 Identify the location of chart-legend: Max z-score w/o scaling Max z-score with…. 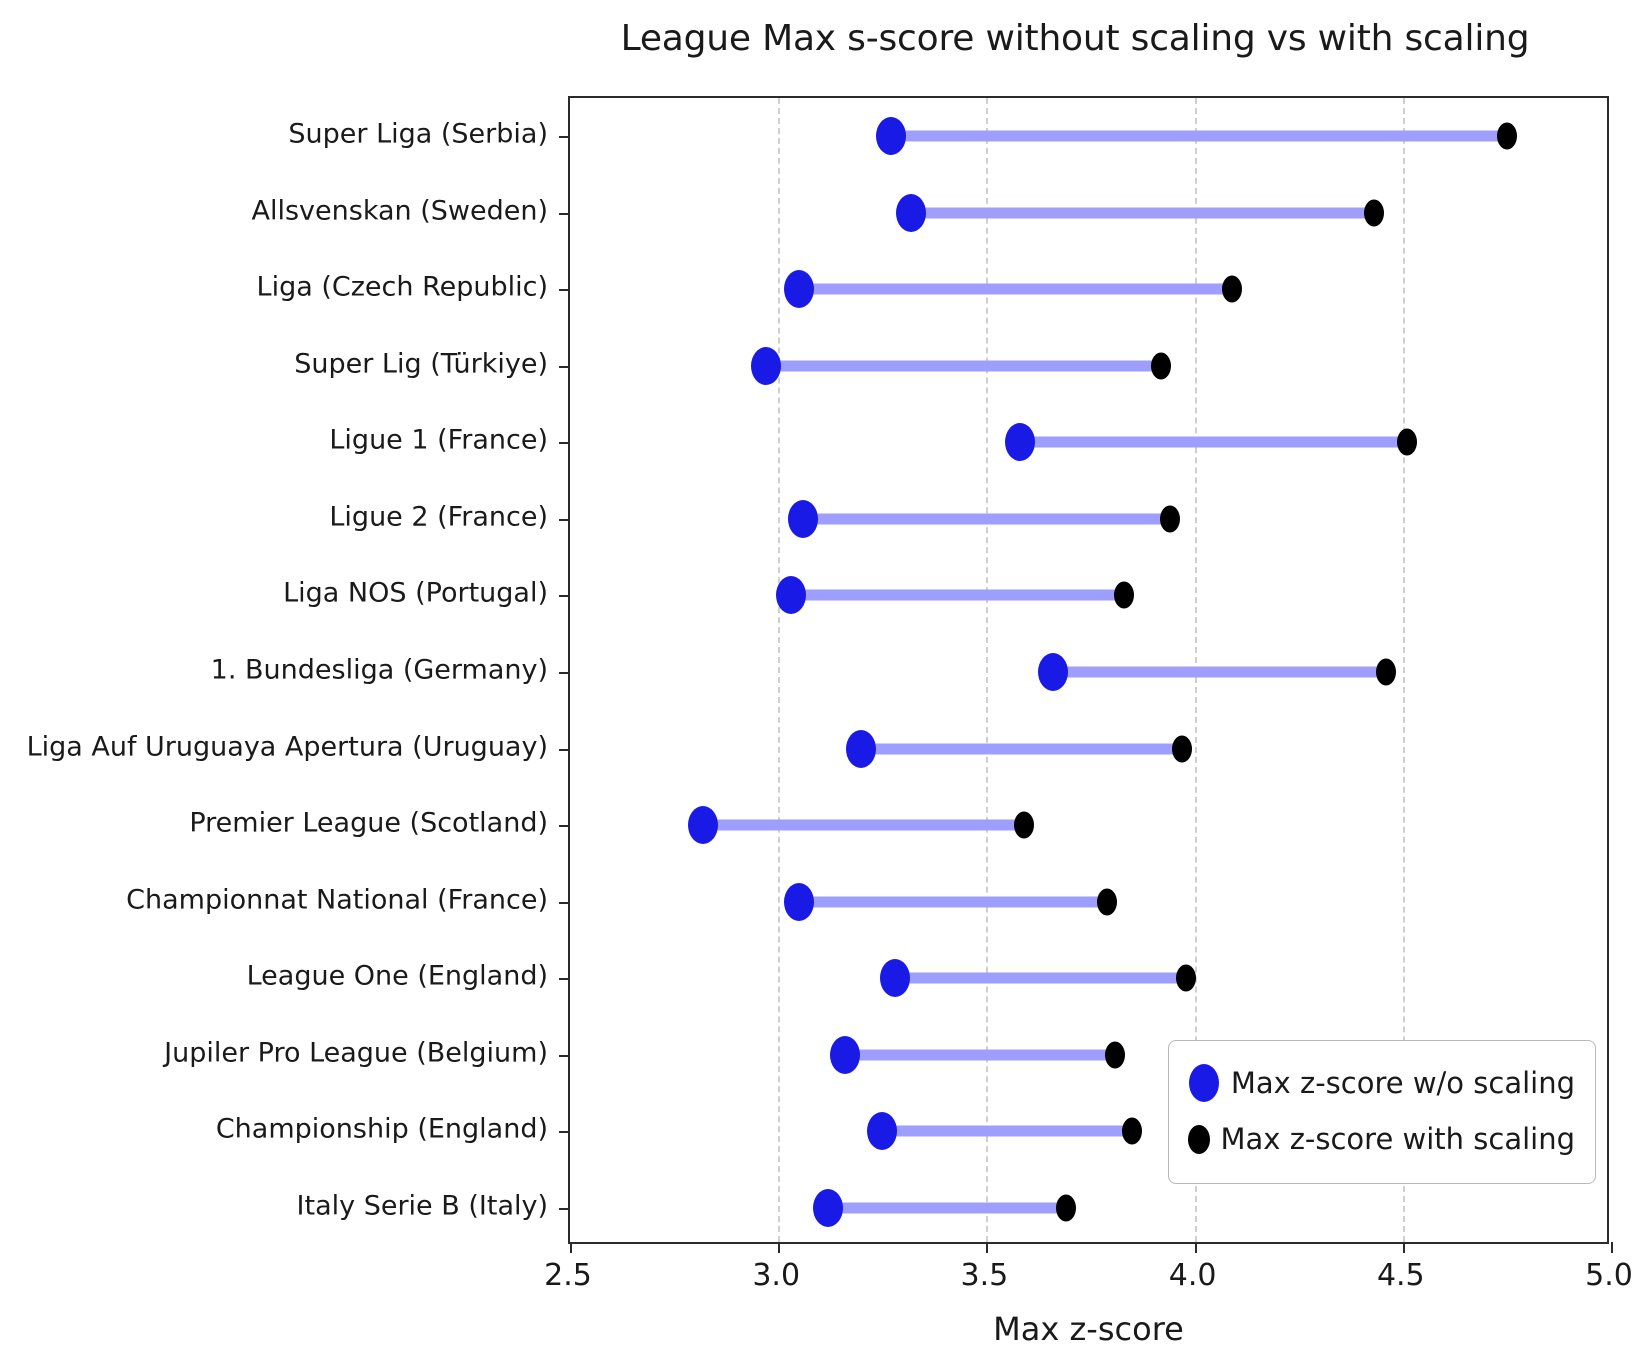
(1382, 1112).